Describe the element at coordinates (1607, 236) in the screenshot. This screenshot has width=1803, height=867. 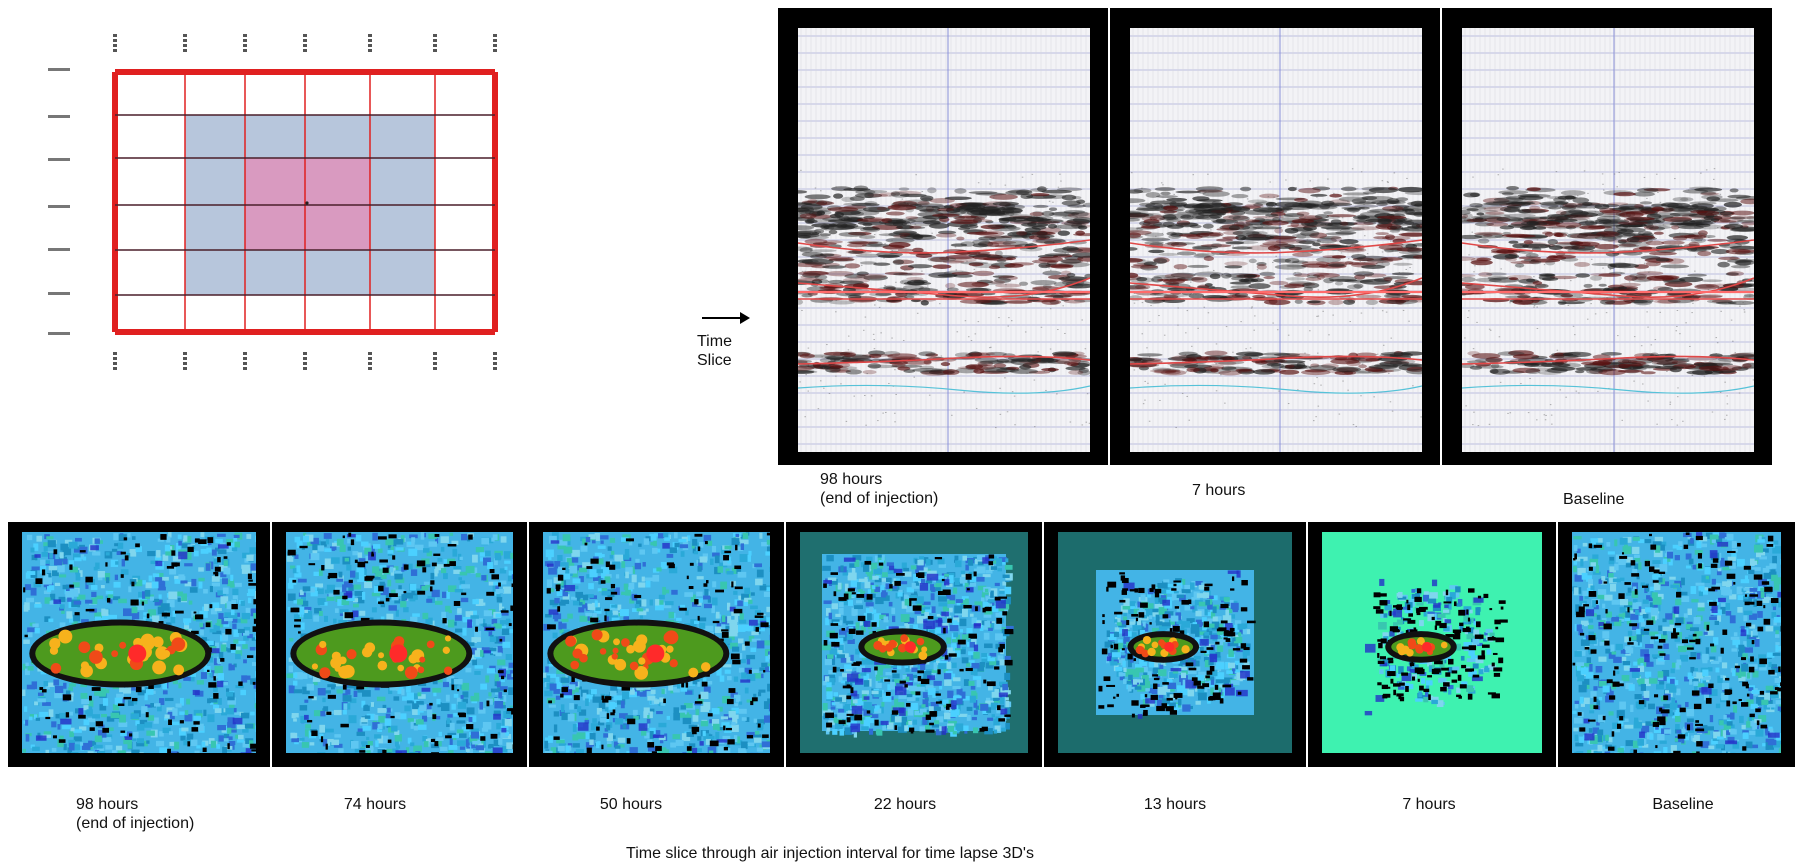
I see `seismic-panel-baseline` at that location.